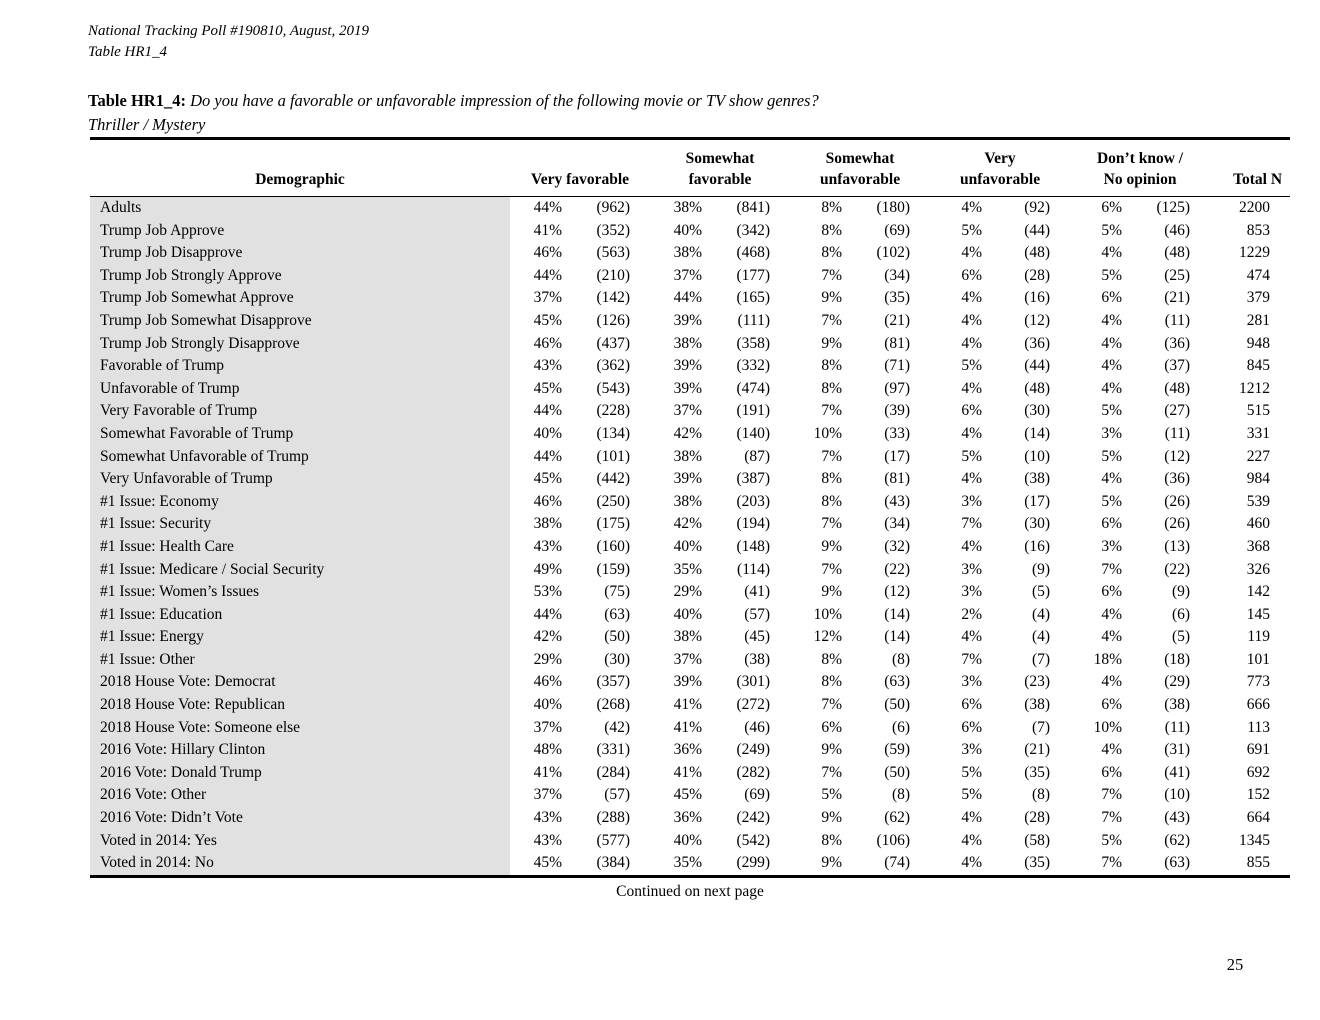 The width and height of the screenshot is (1320, 1020). What do you see at coordinates (1037, 320) in the screenshot?
I see `very-unfavorable-count: (12)` at bounding box center [1037, 320].